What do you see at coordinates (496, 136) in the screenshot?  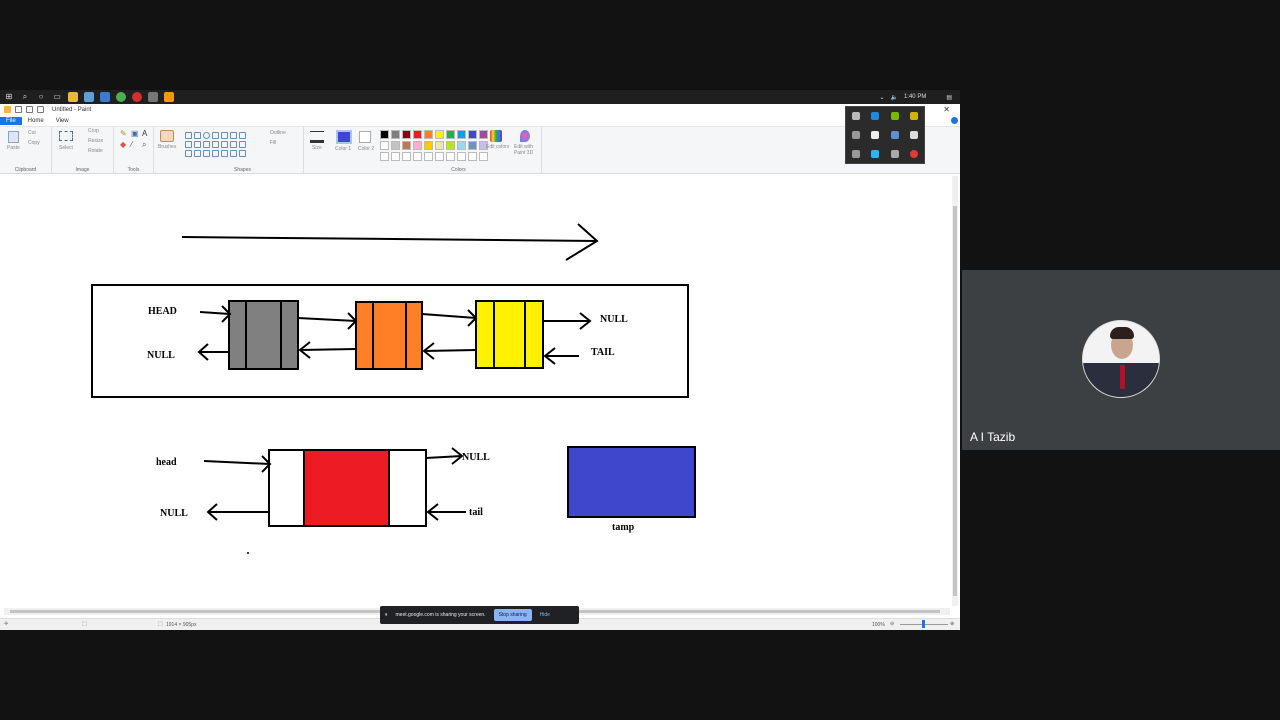 I see `edit-colors-icon` at bounding box center [496, 136].